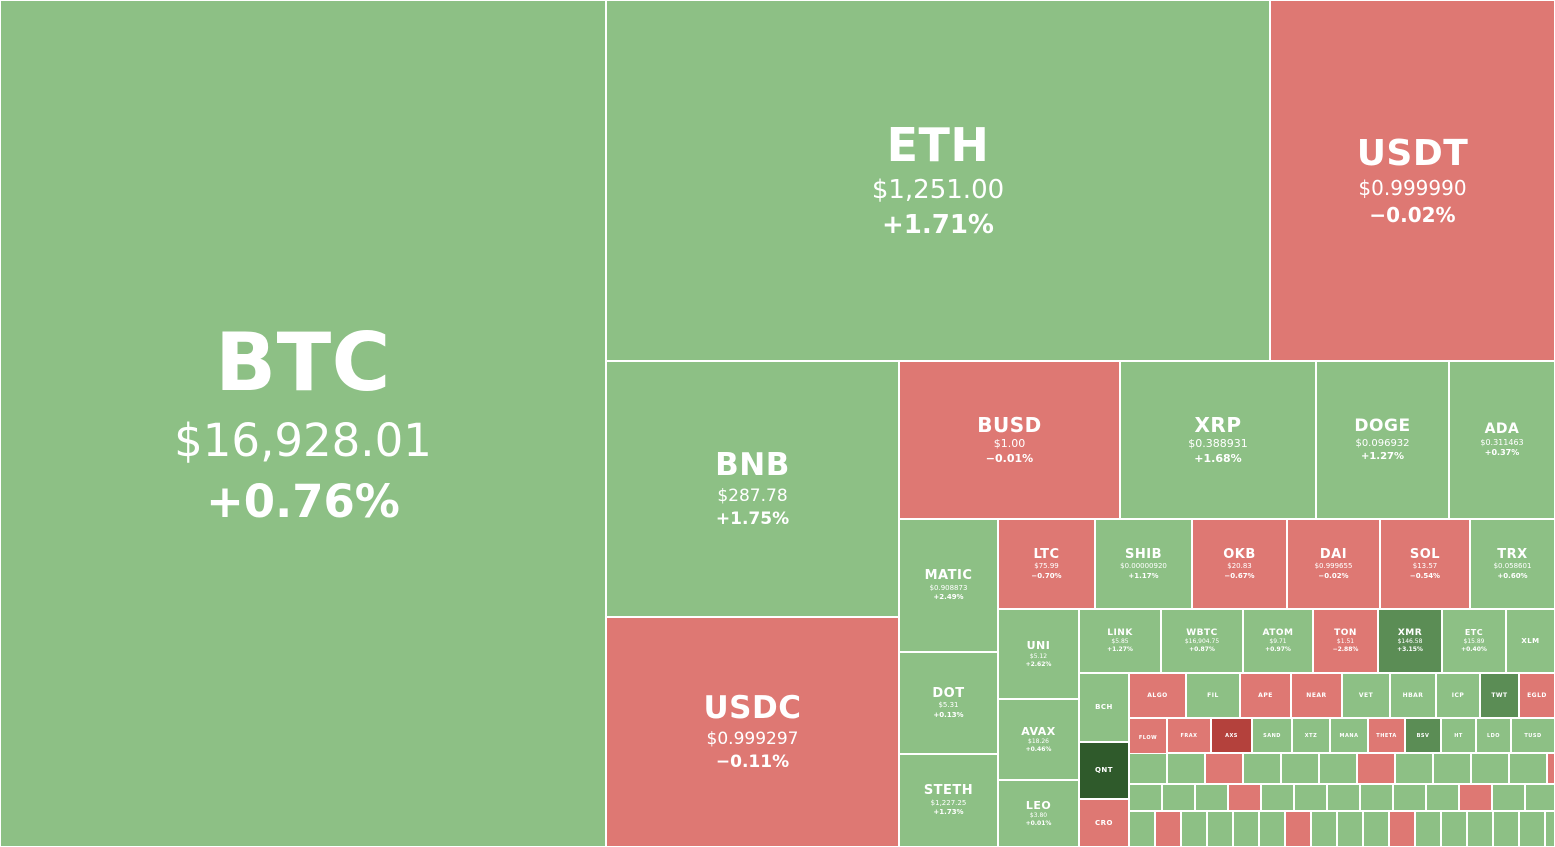 The image size is (1555, 847). What do you see at coordinates (1502, 440) in the screenshot?
I see `tile-ada: ADA $0.311463 +0.37%` at bounding box center [1502, 440].